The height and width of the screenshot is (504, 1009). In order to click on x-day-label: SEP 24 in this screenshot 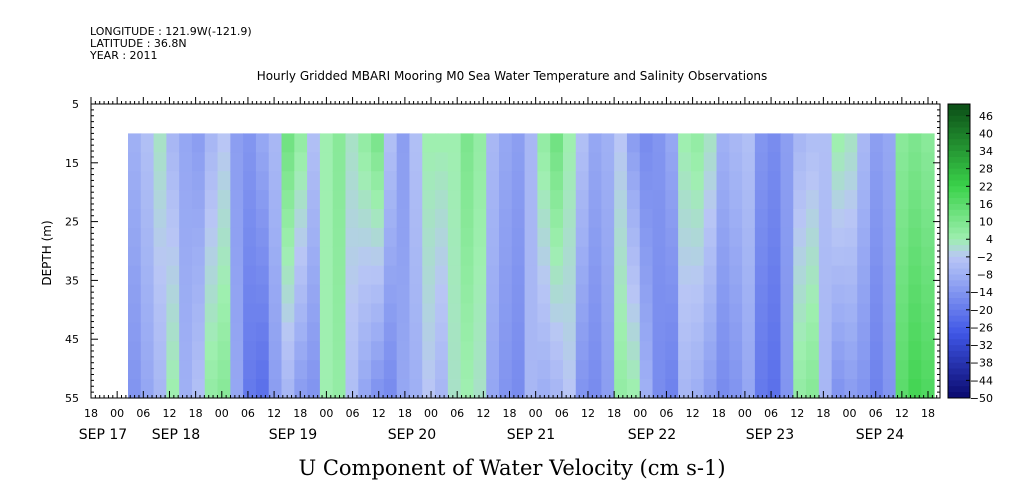, I will do `click(880, 435)`.